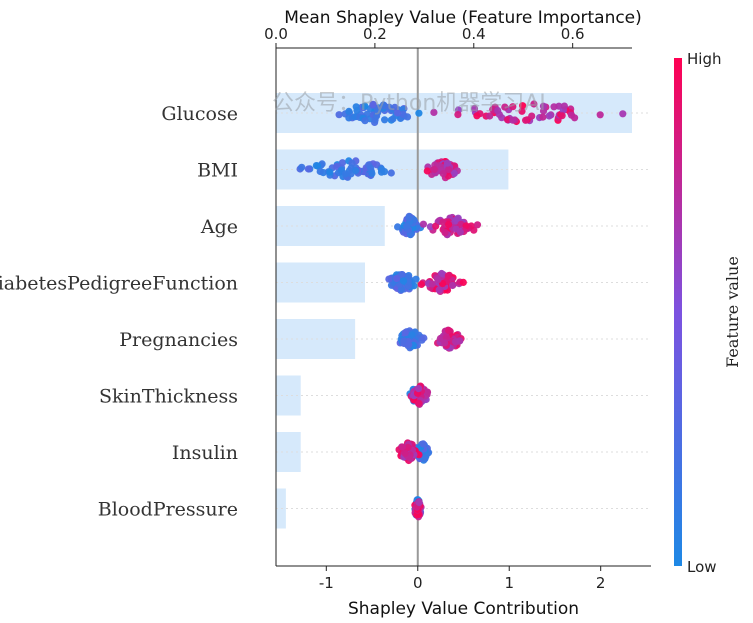 The width and height of the screenshot is (753, 623). Describe the element at coordinates (463, 609) in the screenshot. I see `bottom-axis-label: Shapley Value Contribution` at that location.